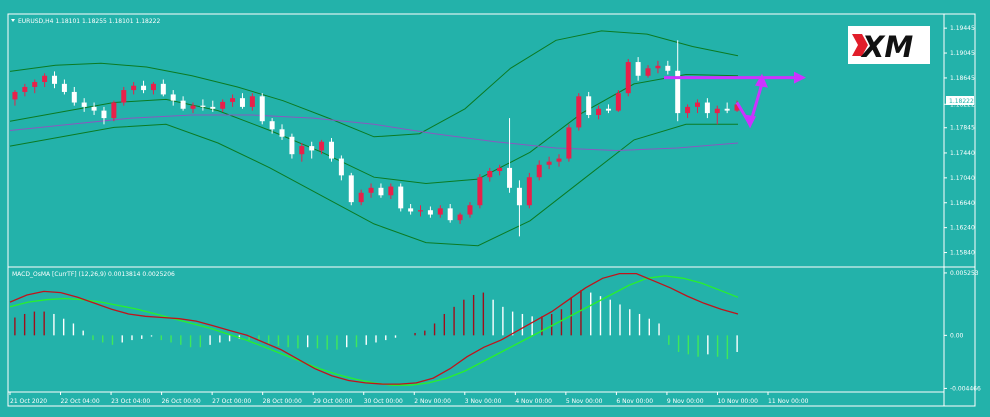 The height and width of the screenshot is (417, 990). What do you see at coordinates (80, 401) in the screenshot?
I see `time-tick-label: 22 Oct 04:00` at bounding box center [80, 401].